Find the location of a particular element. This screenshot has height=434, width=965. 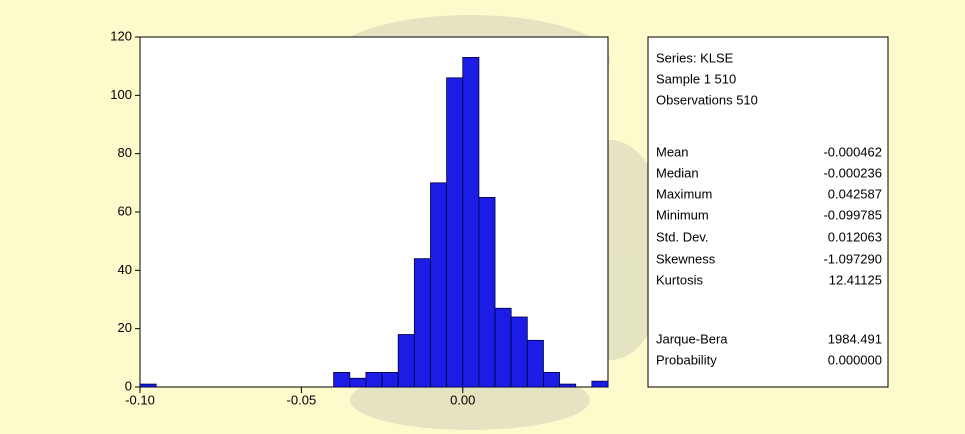

y-tick-label: 0 is located at coordinates (128, 385).